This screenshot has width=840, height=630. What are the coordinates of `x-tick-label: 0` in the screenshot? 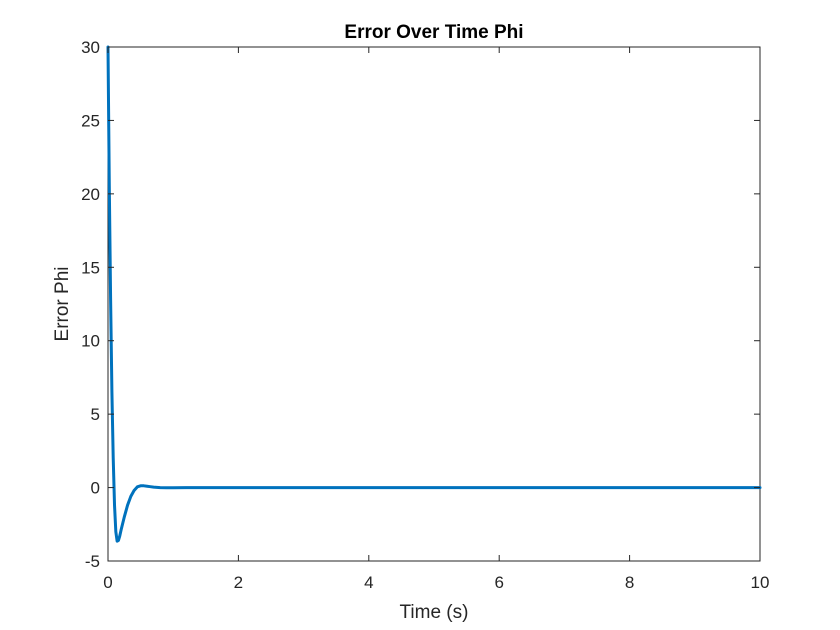 It's located at (107, 582).